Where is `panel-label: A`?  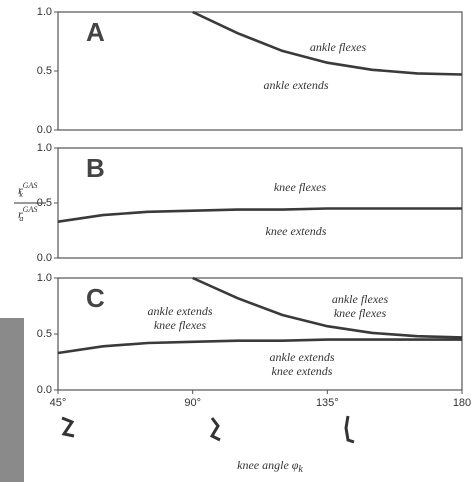 panel-label: A is located at coordinates (95, 32).